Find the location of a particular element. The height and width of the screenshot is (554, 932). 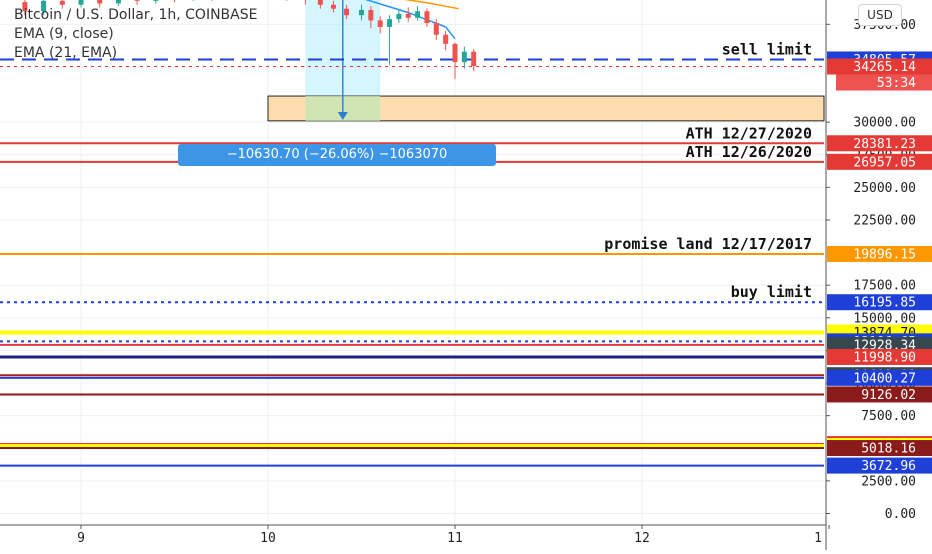

y-tick-label: 2500.00 is located at coordinates (888, 481).